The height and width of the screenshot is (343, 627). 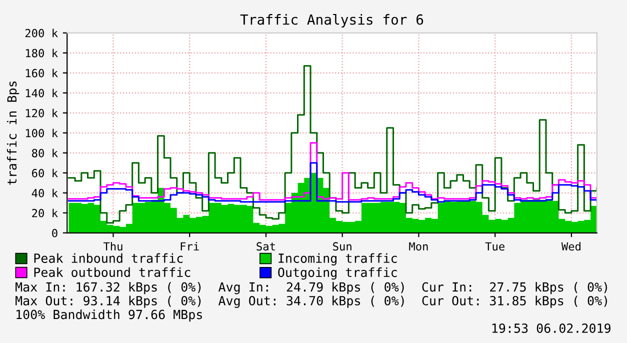 What do you see at coordinates (189, 246) in the screenshot?
I see `x-tick-label: Fri` at bounding box center [189, 246].